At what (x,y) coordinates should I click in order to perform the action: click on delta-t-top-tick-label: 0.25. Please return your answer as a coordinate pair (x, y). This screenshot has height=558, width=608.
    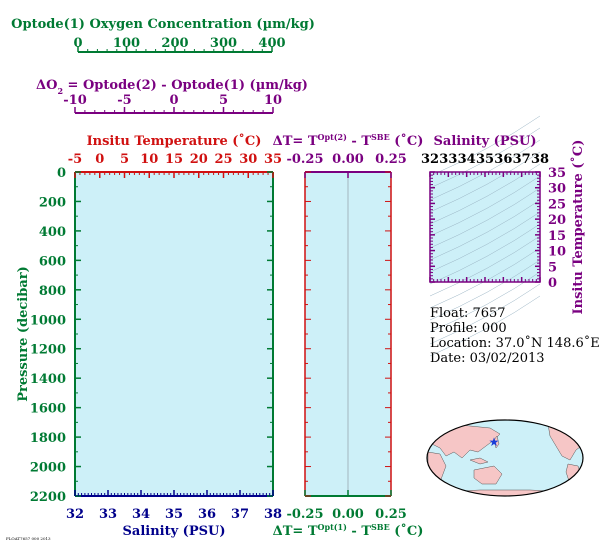
    Looking at the image, I should click on (391, 159).